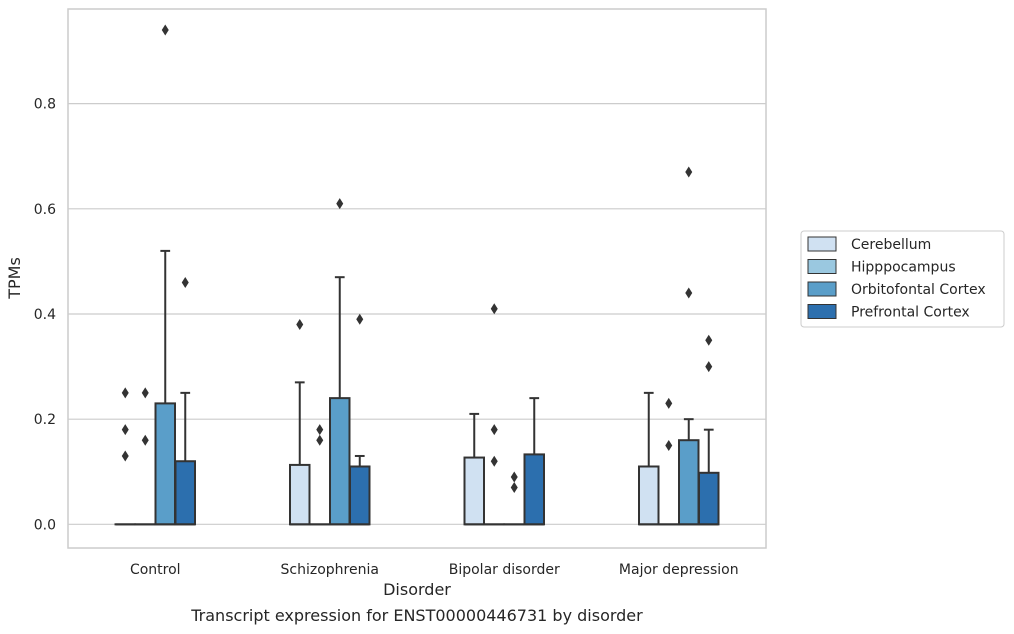 This screenshot has width=1014, height=634. I want to click on x-tick-label: Bipolar disorder, so click(504, 570).